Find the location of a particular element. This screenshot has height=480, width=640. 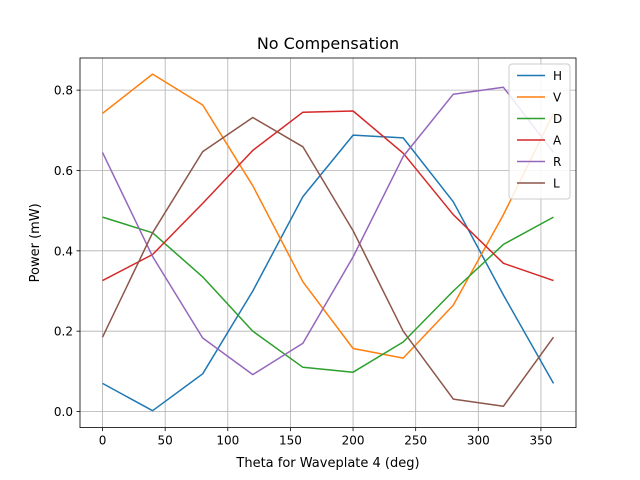

y-tick-label: 0.6 is located at coordinates (63, 171).